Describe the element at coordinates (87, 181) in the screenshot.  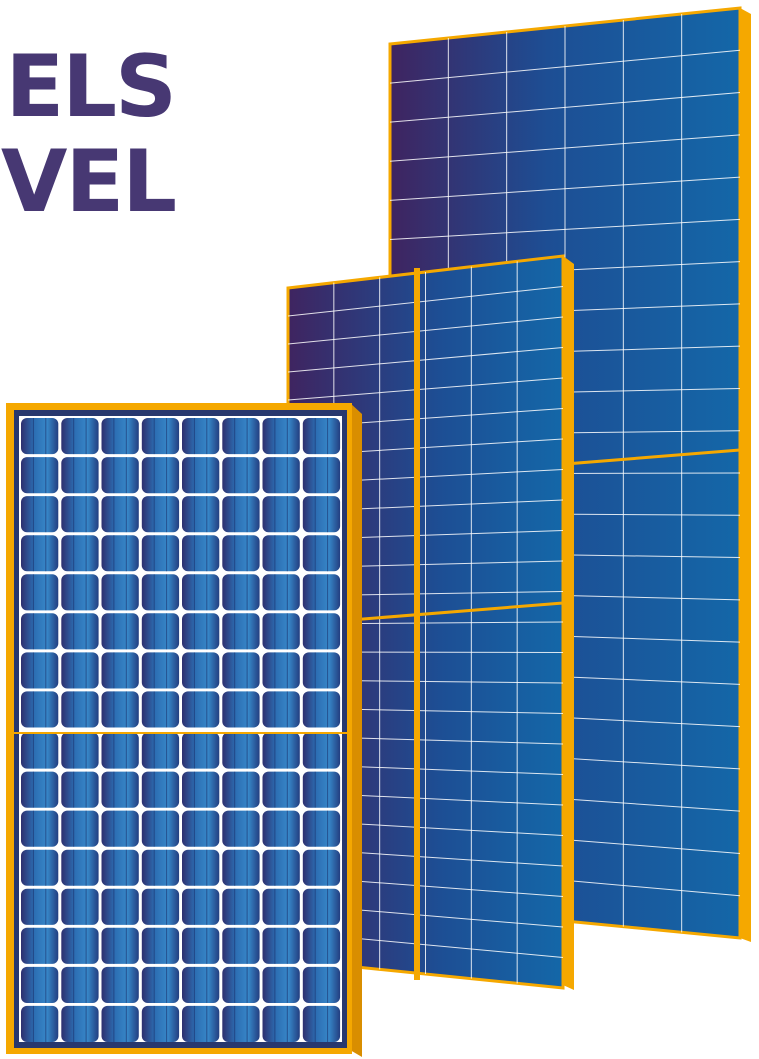
I see `headline-line-2: VEL` at that location.